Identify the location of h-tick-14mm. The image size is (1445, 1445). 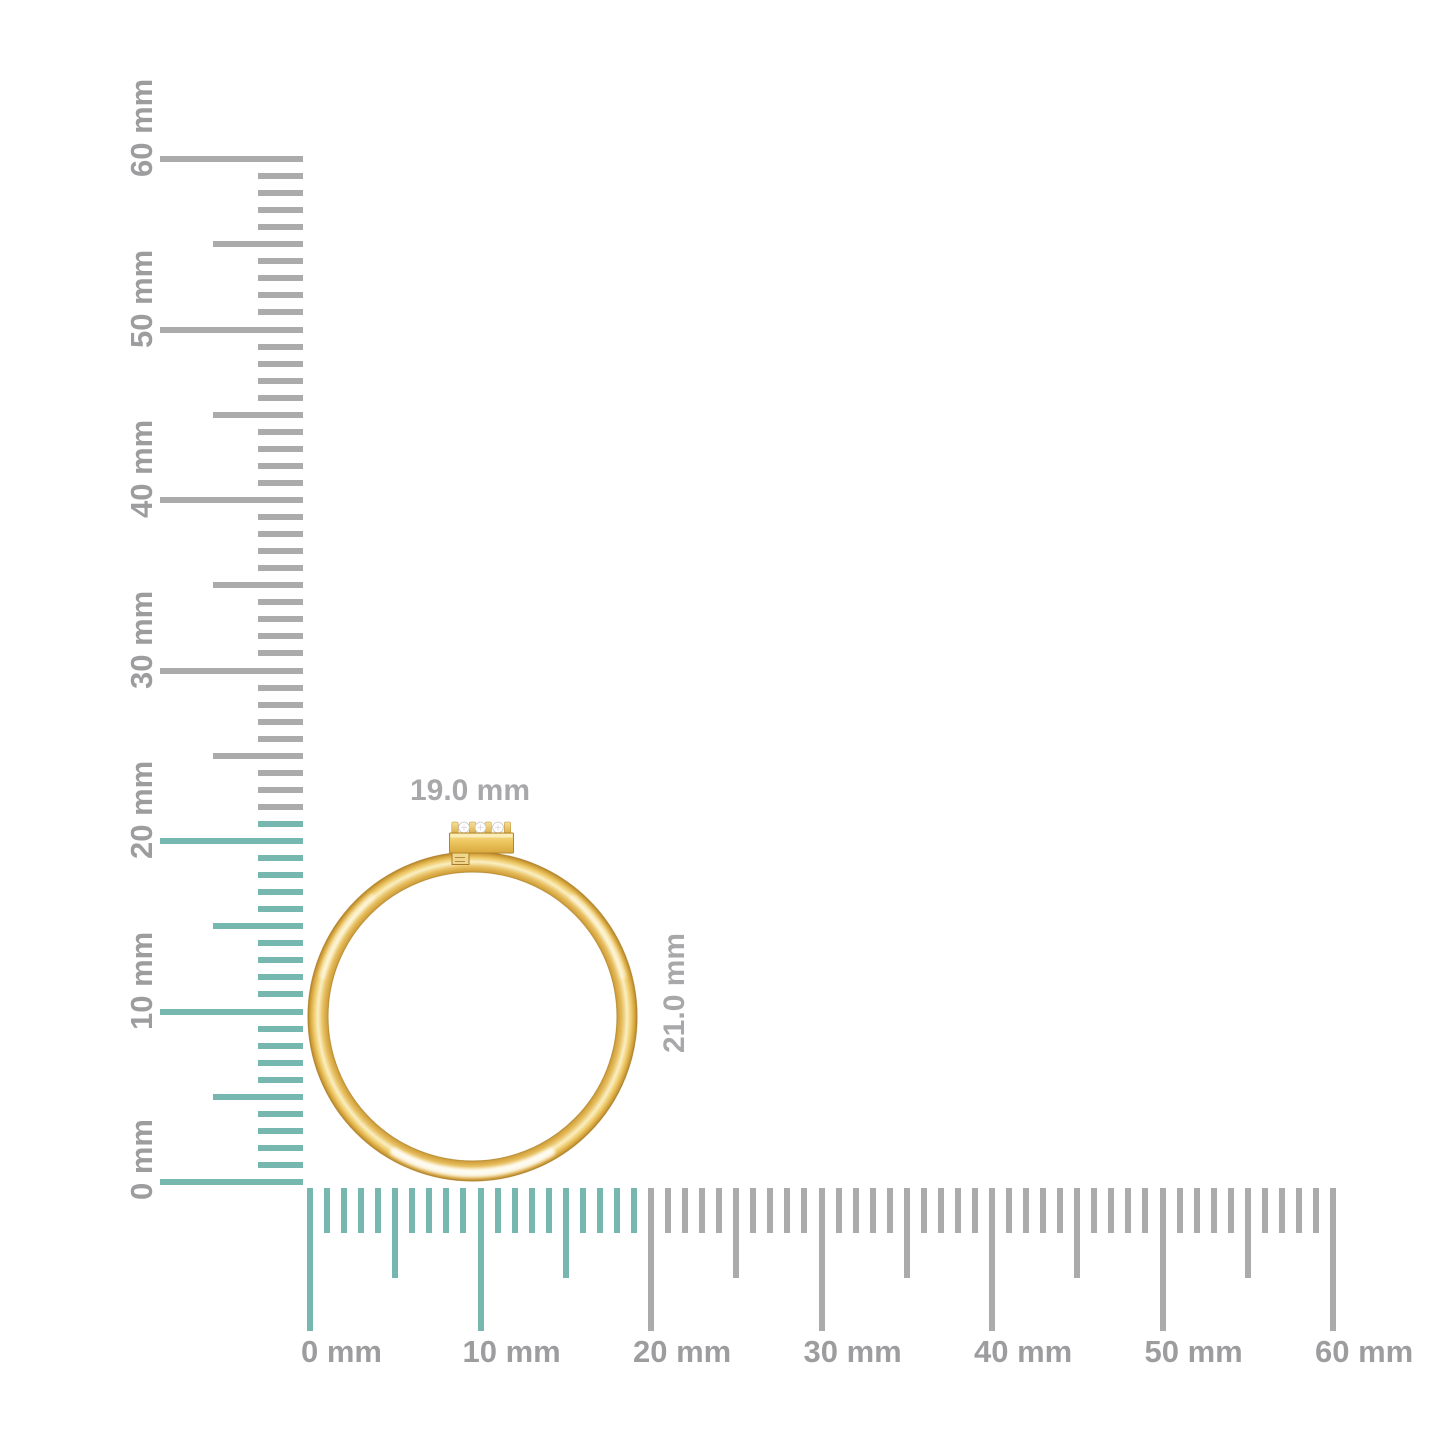
(548, 1210).